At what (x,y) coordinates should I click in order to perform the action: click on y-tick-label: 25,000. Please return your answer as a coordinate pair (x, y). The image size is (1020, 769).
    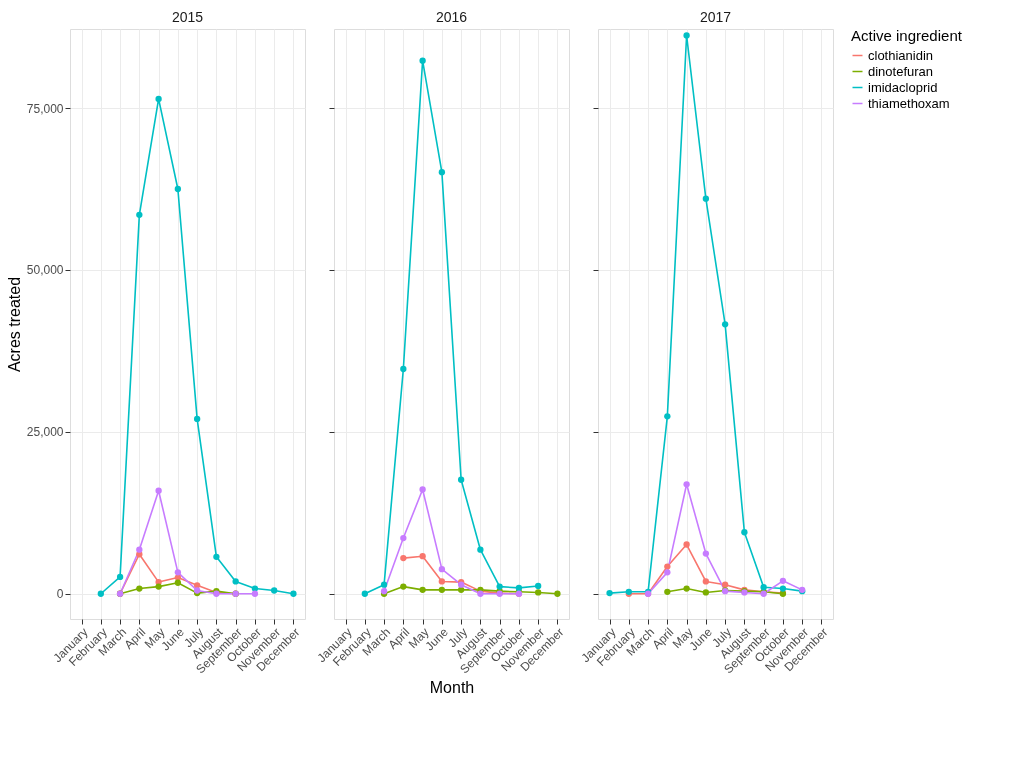
    Looking at the image, I should click on (45, 432).